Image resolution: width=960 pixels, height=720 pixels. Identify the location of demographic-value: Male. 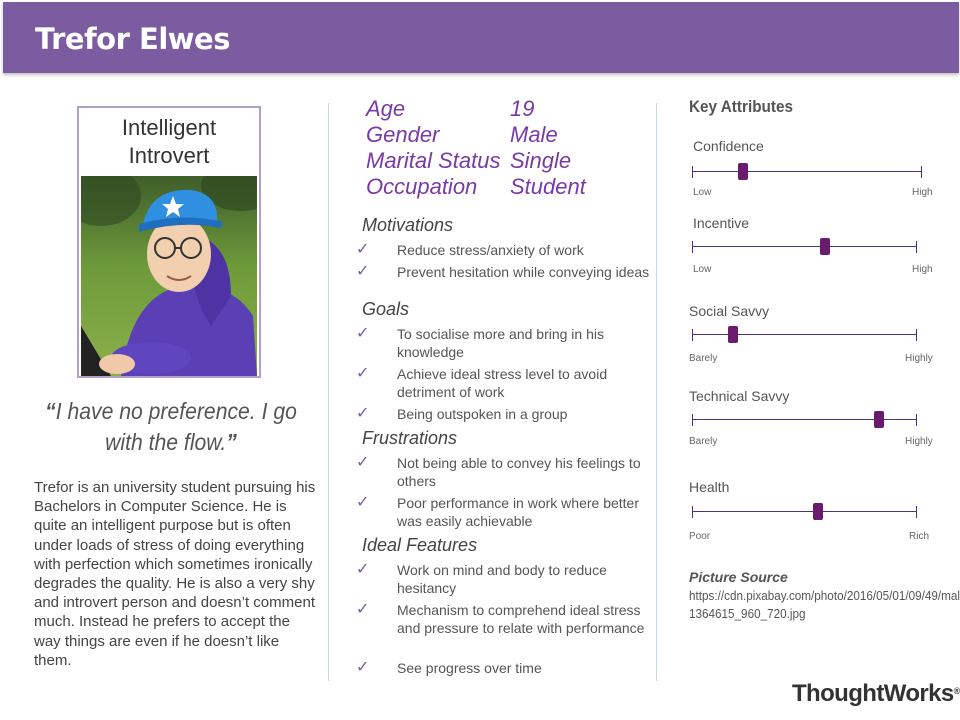
(534, 134).